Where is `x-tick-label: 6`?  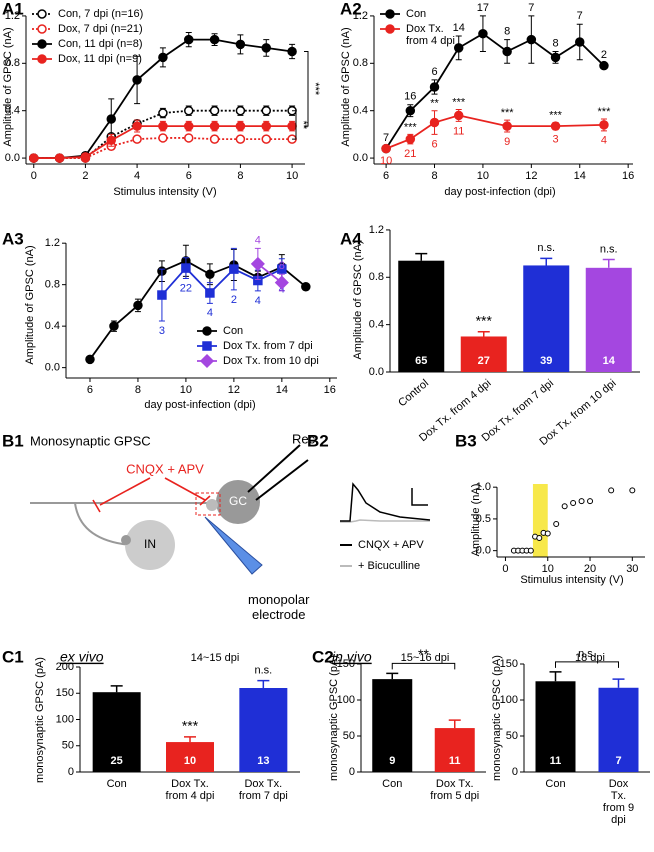
x-tick-label: 6 is located at coordinates (189, 176).